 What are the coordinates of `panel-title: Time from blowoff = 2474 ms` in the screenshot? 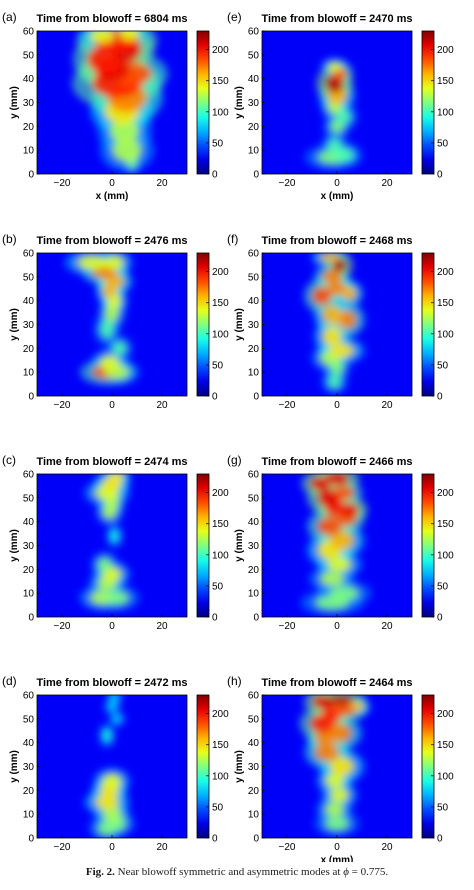 It's located at (111, 462).